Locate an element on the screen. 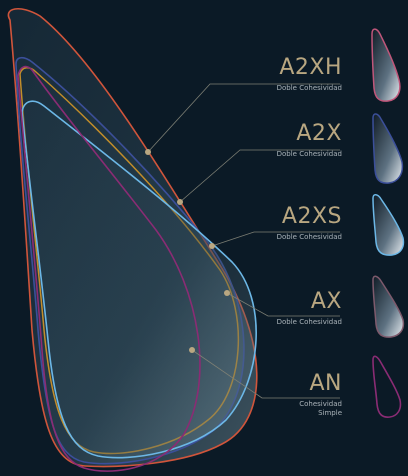 The height and width of the screenshot is (476, 408). leader-a2xs is located at coordinates (274, 240).